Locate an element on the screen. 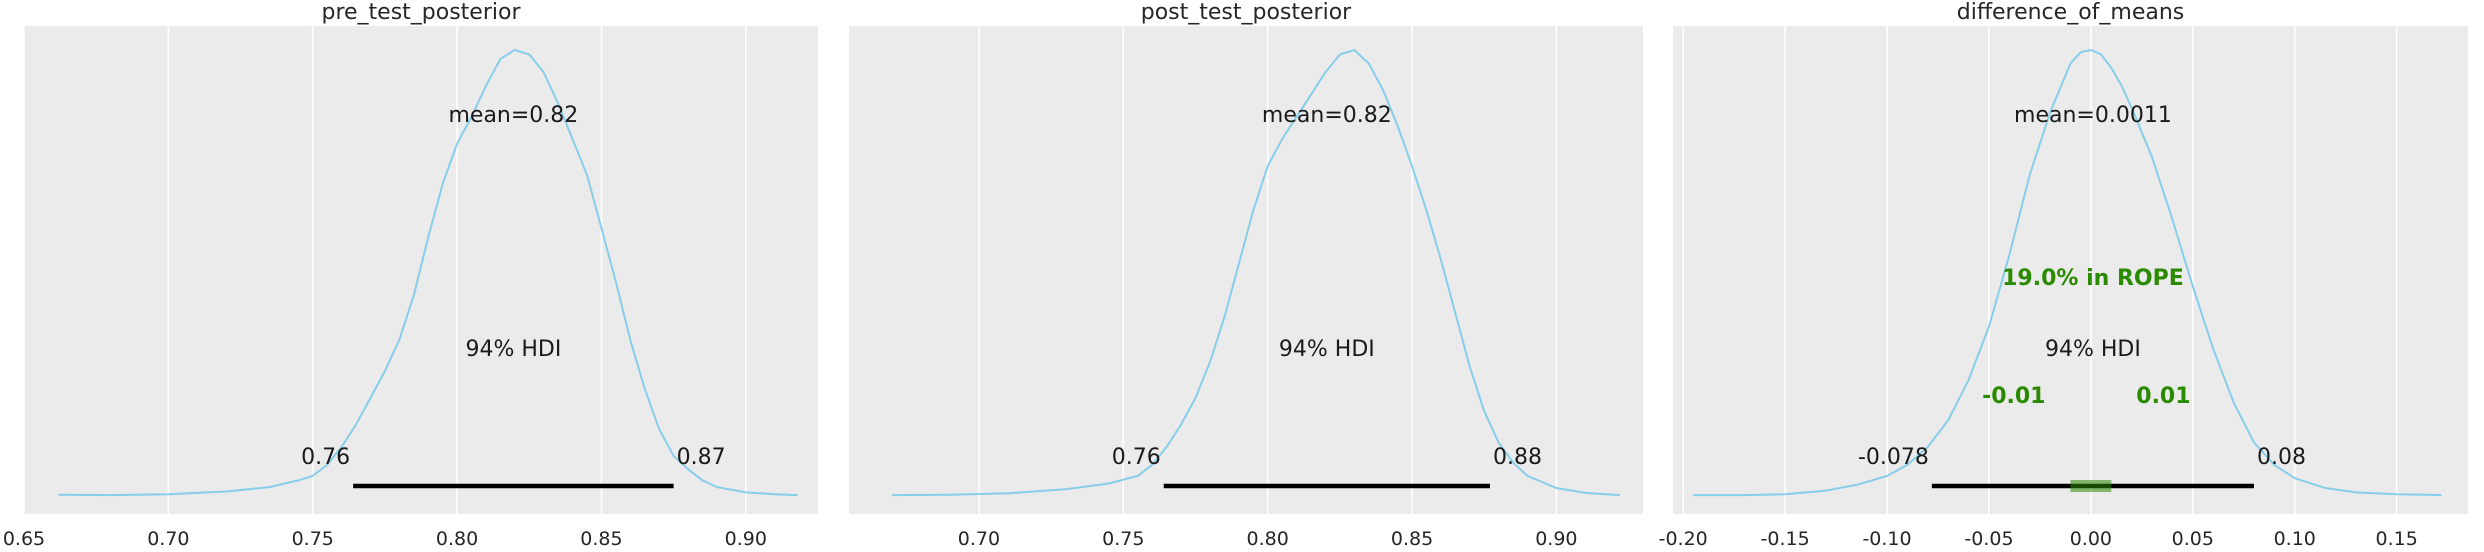 This screenshot has width=2484, height=552. chart-title: pre_test_posterior is located at coordinates (421, 12).